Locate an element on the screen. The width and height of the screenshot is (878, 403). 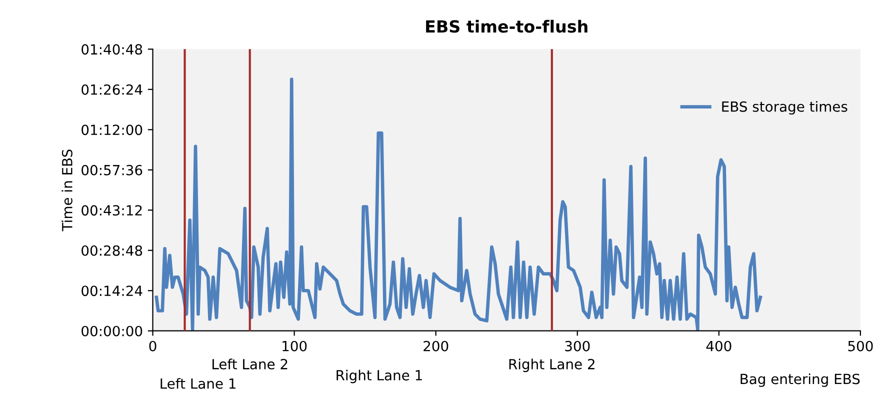
x-axis-title: Bag entering EBS is located at coordinates (800, 380).